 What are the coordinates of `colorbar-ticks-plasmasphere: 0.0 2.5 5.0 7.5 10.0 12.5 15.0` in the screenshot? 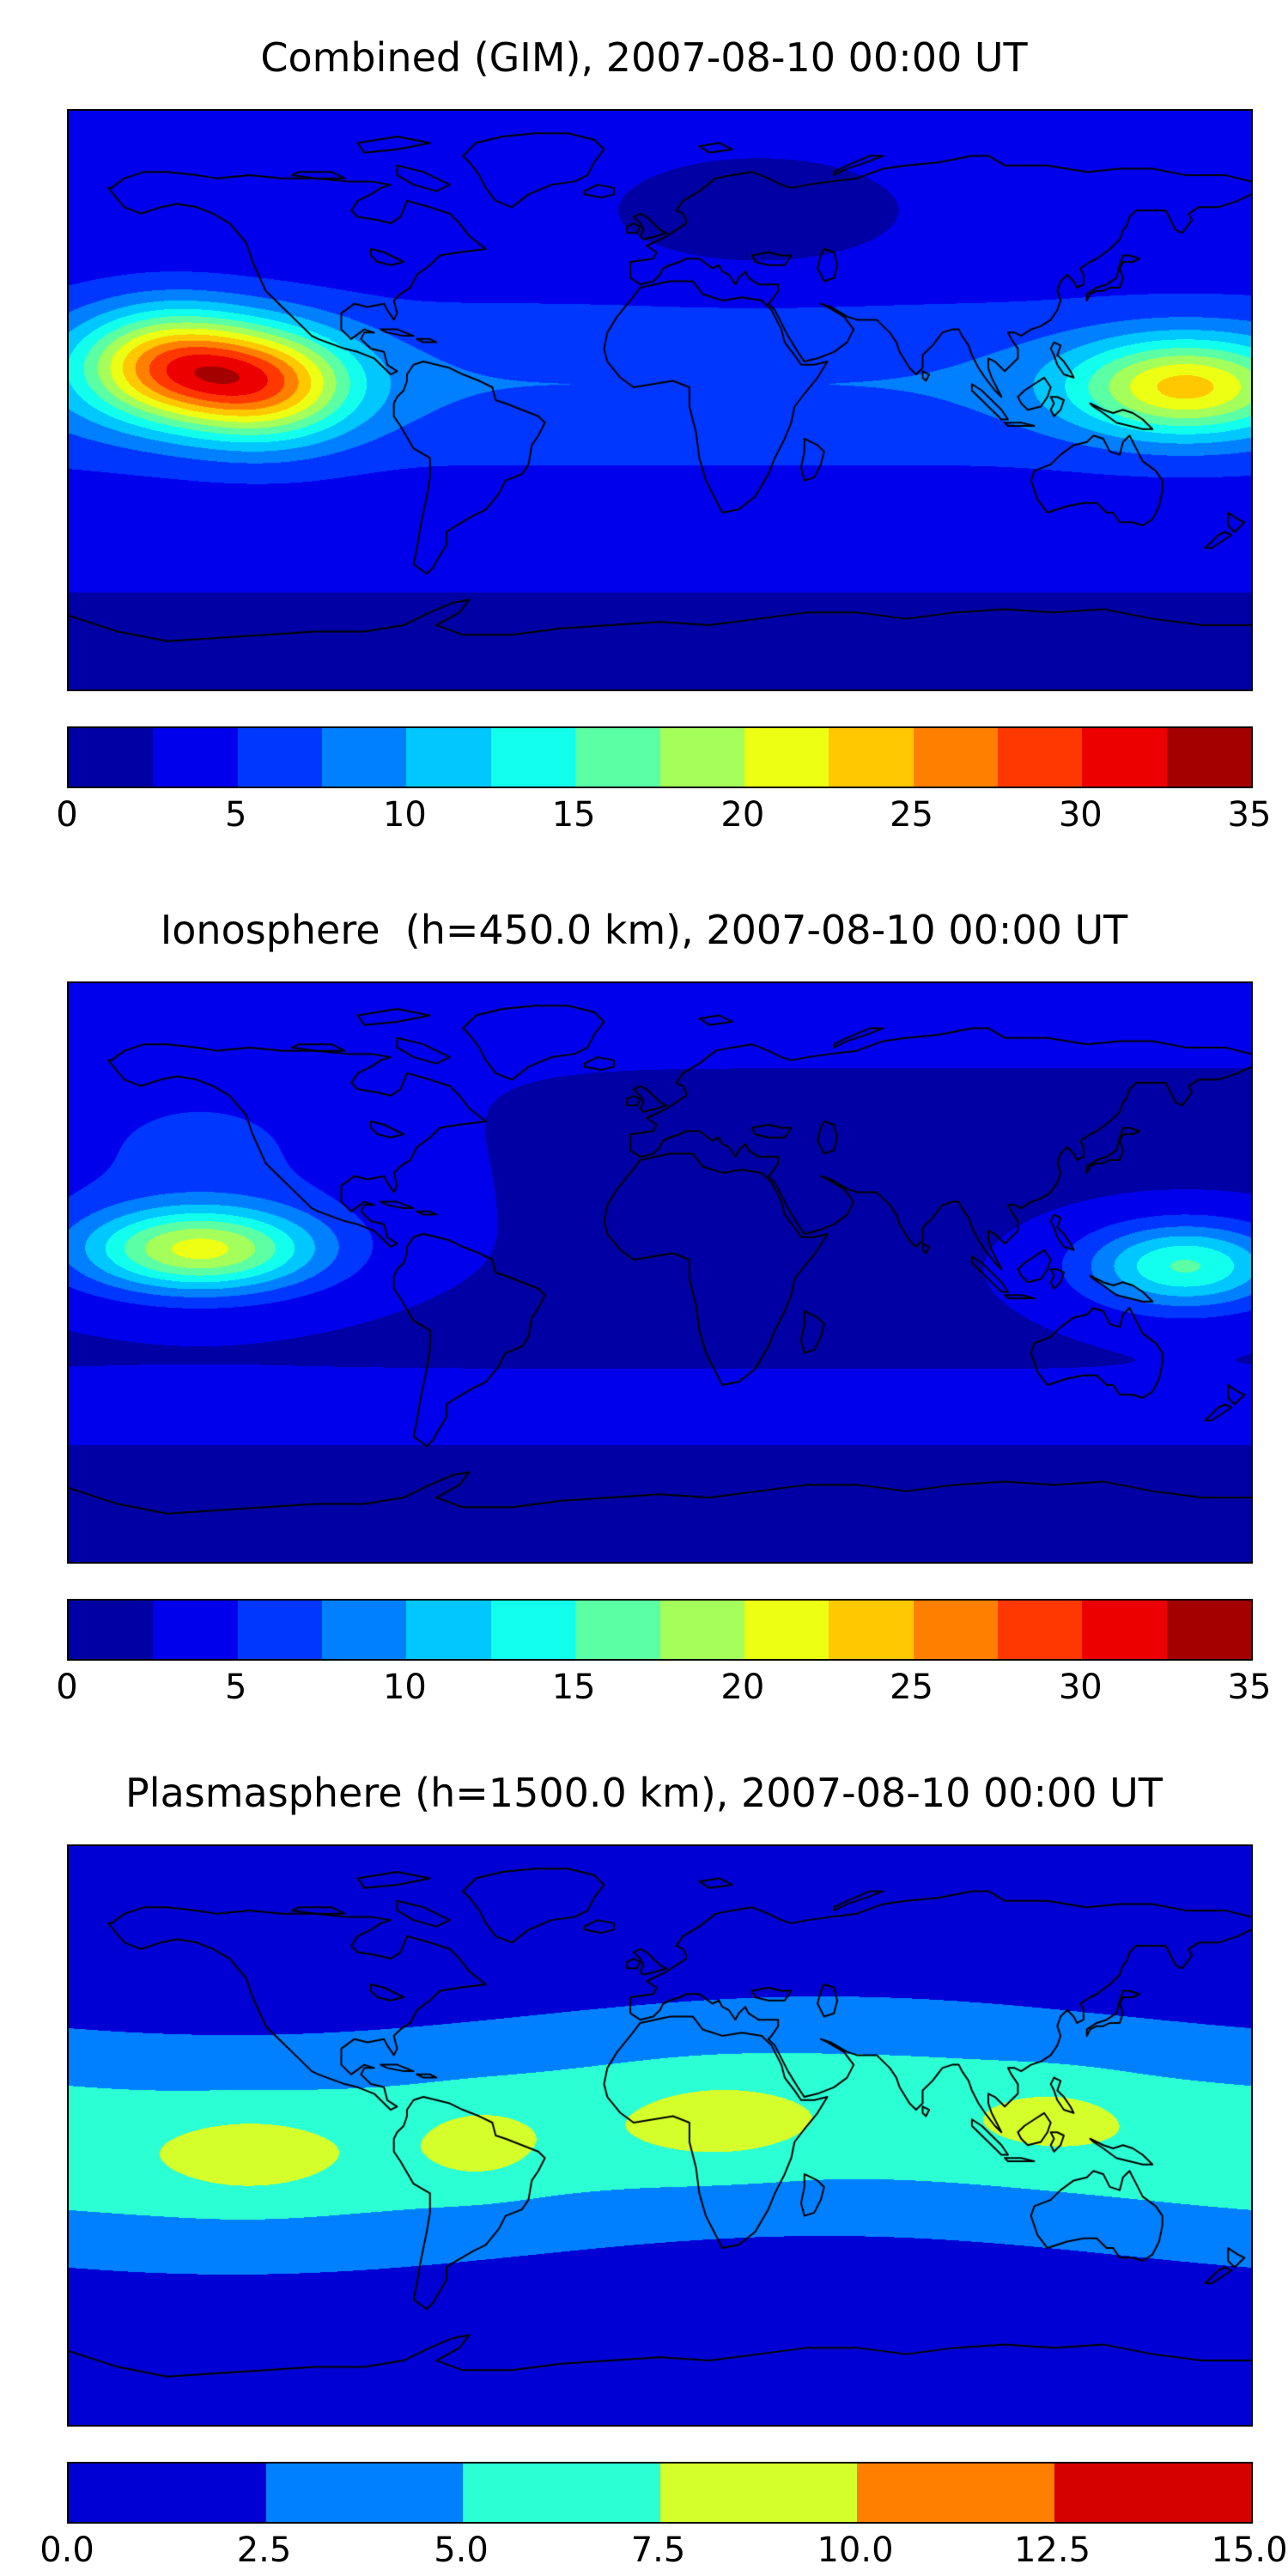 It's located at (644, 2552).